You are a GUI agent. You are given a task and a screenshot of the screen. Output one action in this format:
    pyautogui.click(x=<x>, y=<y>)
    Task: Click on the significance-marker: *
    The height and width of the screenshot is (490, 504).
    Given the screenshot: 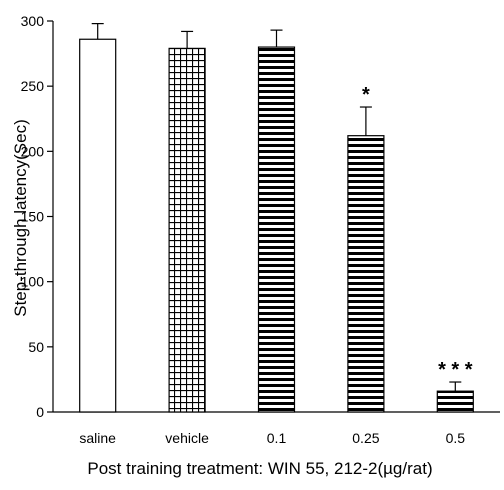 What is the action you would take?
    pyautogui.click(x=366, y=95)
    